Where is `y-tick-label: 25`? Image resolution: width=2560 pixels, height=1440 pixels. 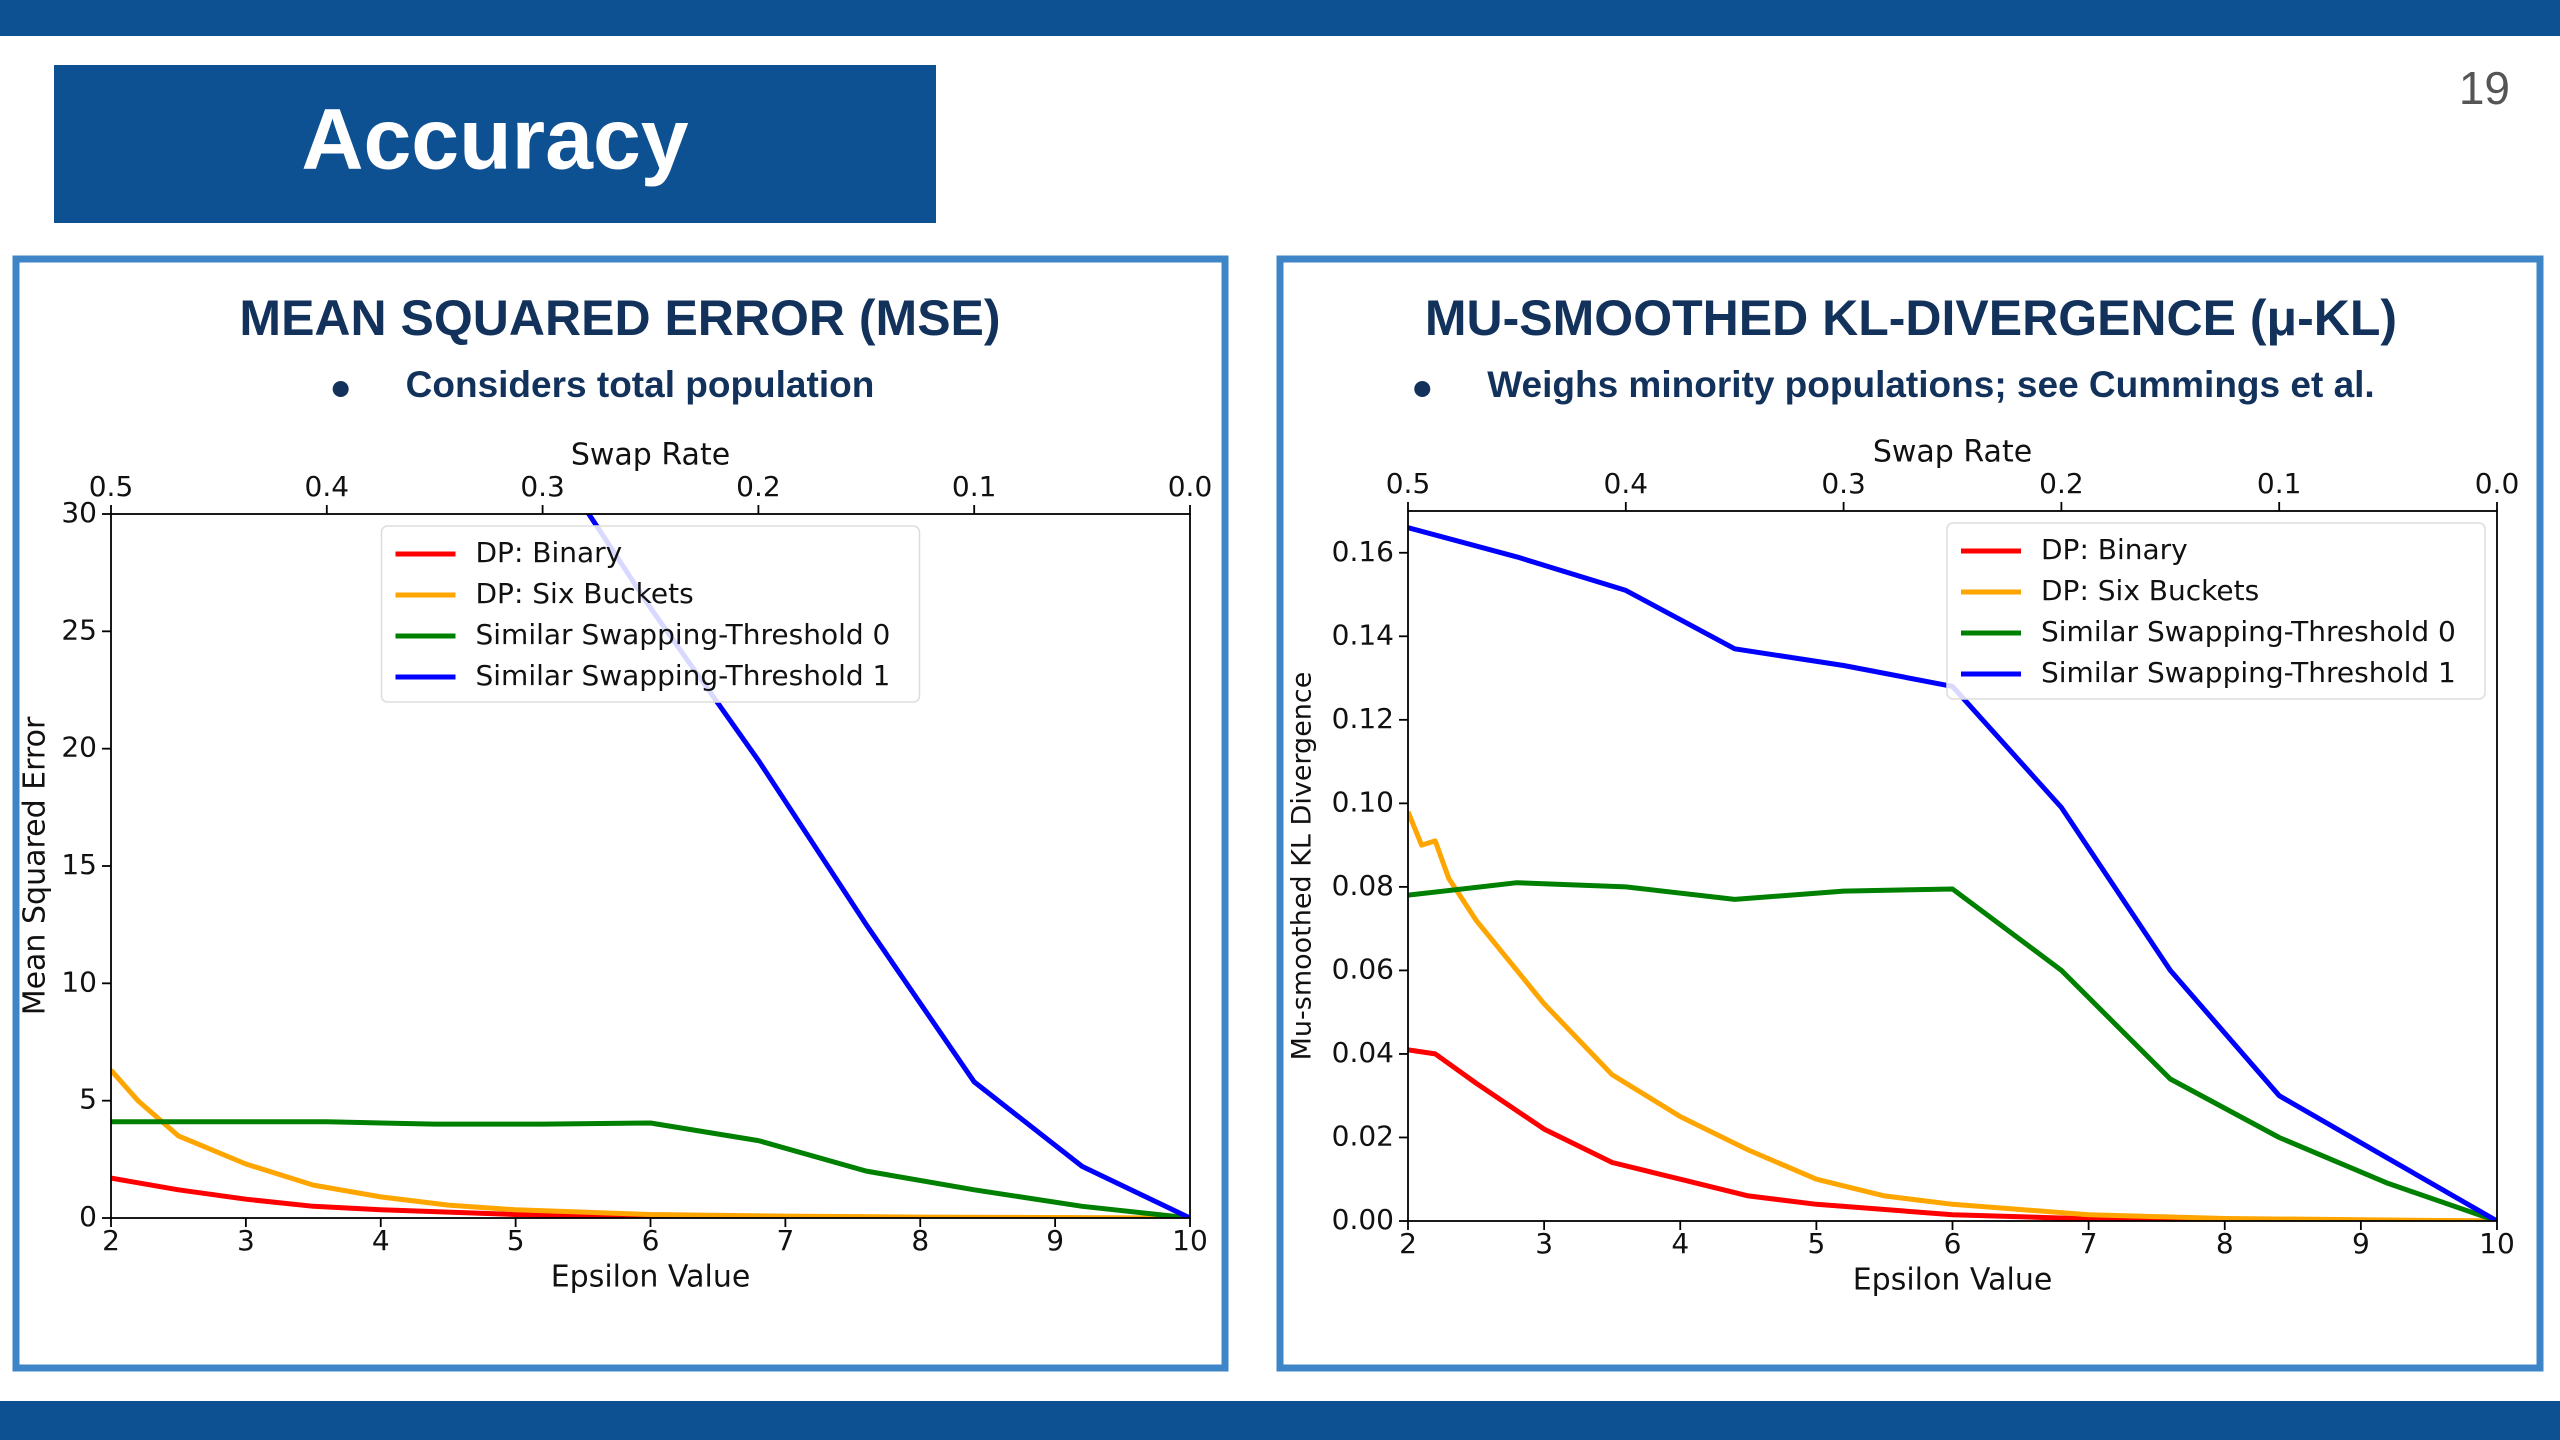 y-tick-label: 25 is located at coordinates (79, 629).